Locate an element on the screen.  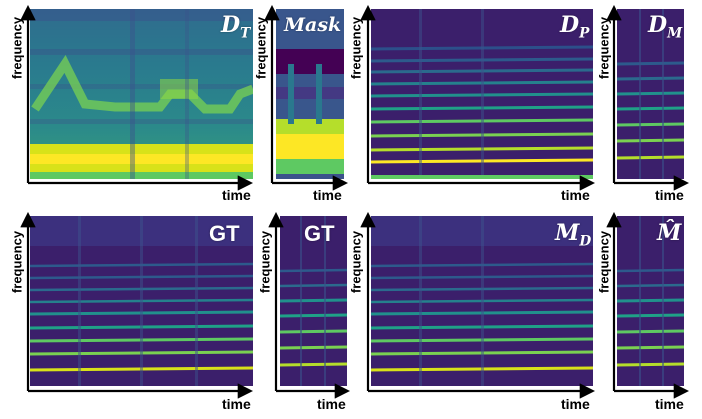
panel-title-dt: DT is located at coordinates (236, 27).